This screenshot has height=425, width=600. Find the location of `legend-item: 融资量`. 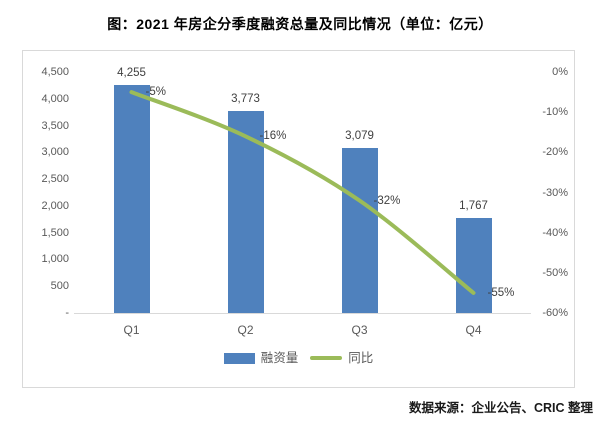

legend-item: 融资量 is located at coordinates (261, 358).